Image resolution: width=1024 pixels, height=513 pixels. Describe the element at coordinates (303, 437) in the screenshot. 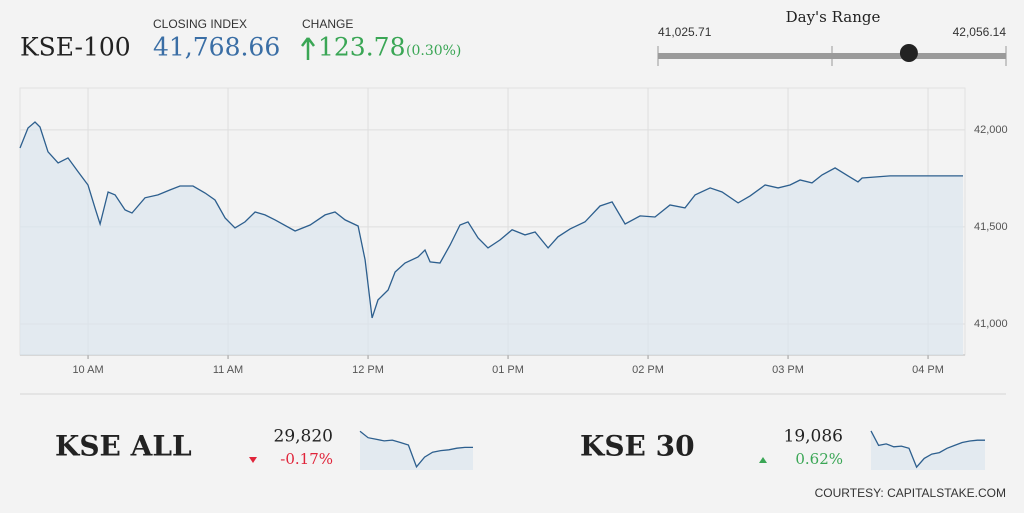

I see `index-value: 29,820` at that location.